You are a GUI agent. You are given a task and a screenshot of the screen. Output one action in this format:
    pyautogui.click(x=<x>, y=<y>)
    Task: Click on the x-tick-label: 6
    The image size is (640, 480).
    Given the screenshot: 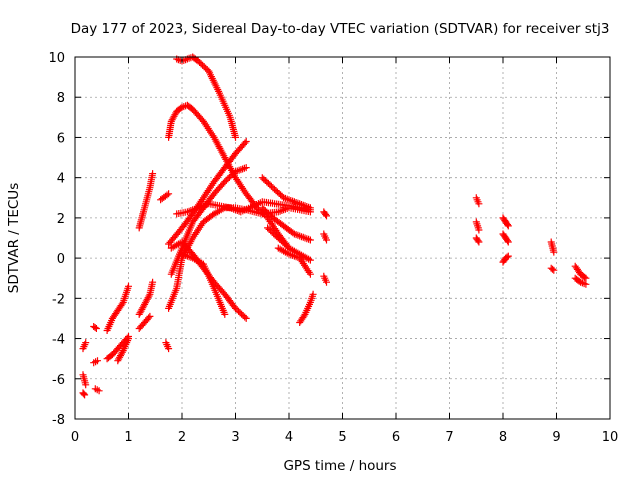 What is the action you would take?
    pyautogui.click(x=396, y=437)
    